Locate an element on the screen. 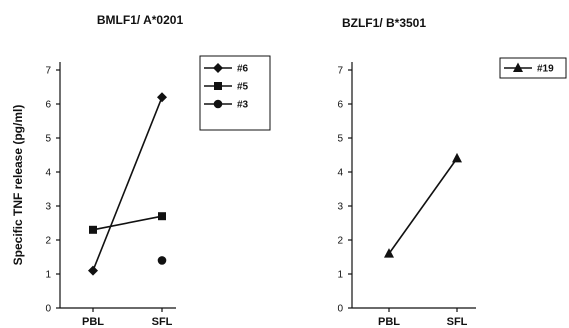 The image size is (569, 328). panel-2-legend-box is located at coordinates (533, 68).